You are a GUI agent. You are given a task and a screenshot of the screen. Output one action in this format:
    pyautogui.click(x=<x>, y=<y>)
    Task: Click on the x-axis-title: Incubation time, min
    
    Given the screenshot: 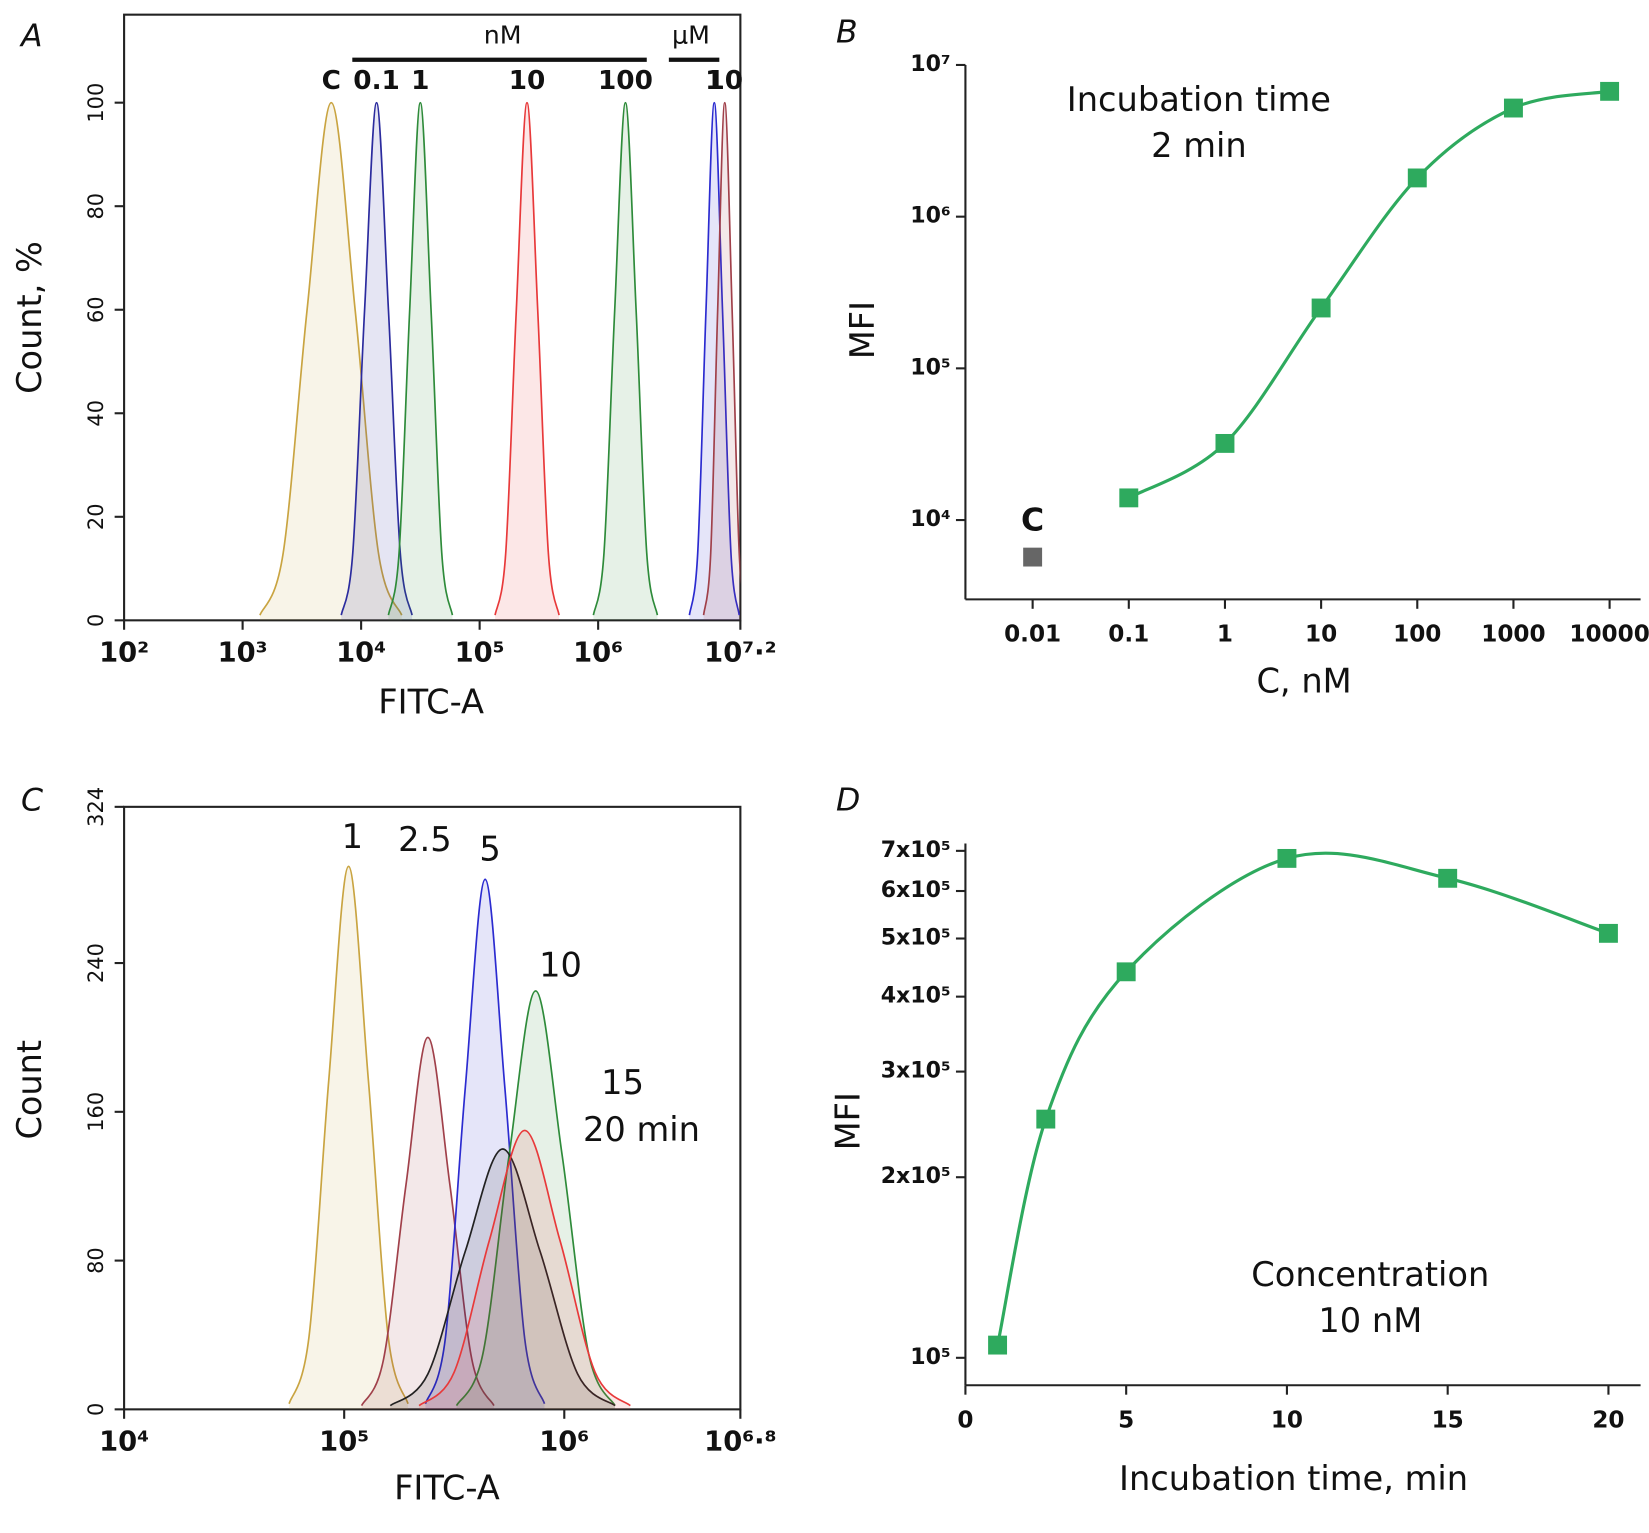 What is the action you would take?
    pyautogui.click(x=1293, y=1478)
    